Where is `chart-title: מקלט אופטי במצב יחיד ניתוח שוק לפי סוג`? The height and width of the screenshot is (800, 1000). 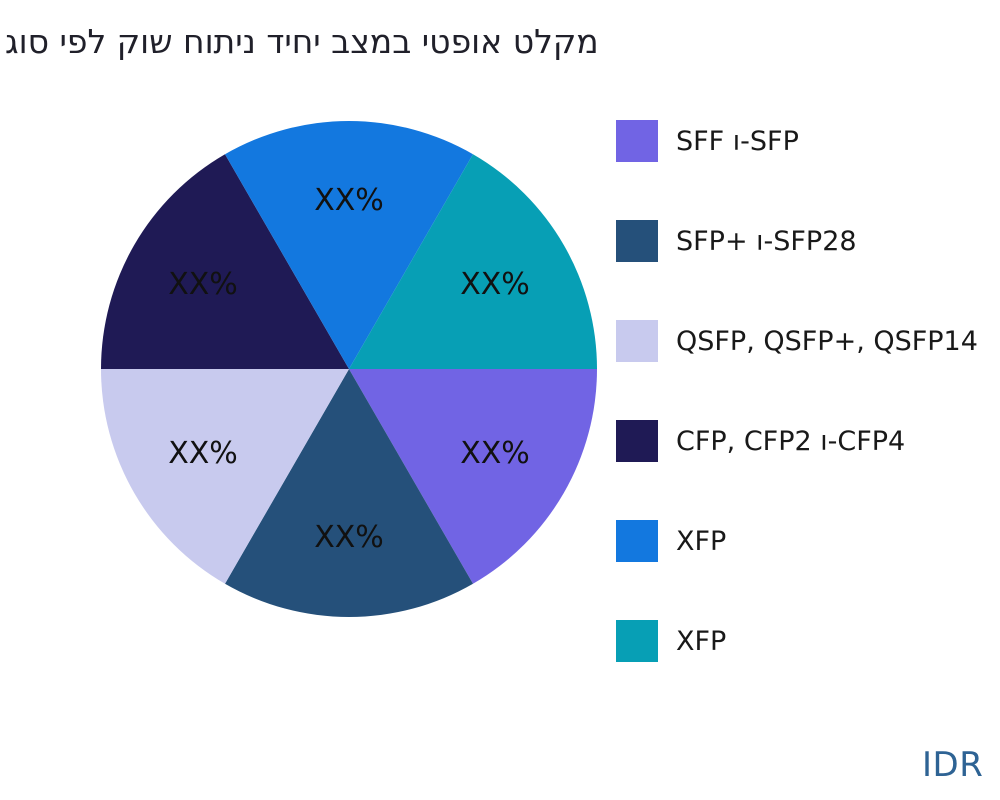 chart-title: מקלט אופטי במצב יחיד ניתוח שוק לפי סוג is located at coordinates (302, 41).